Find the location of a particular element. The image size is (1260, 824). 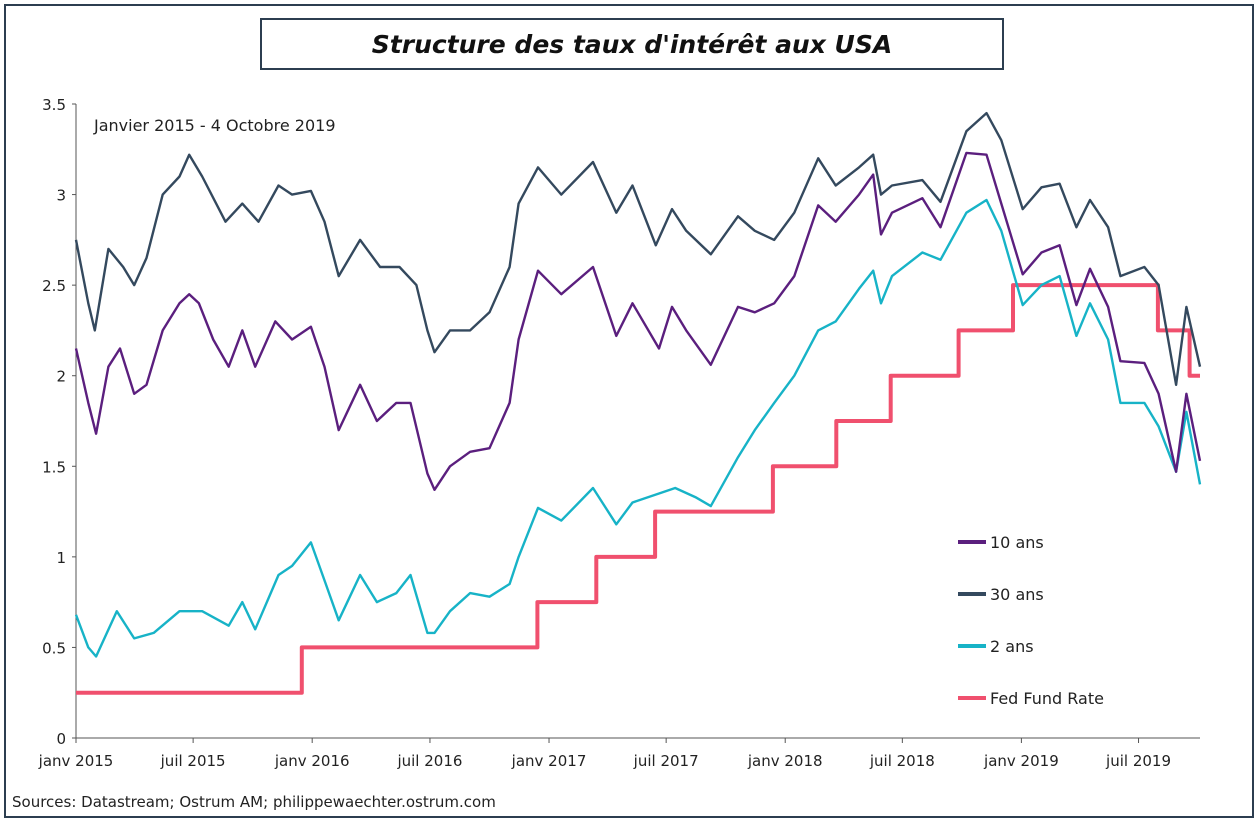

title-box: Structure des taux d'intérêt aux USA is located at coordinates (632, 44).